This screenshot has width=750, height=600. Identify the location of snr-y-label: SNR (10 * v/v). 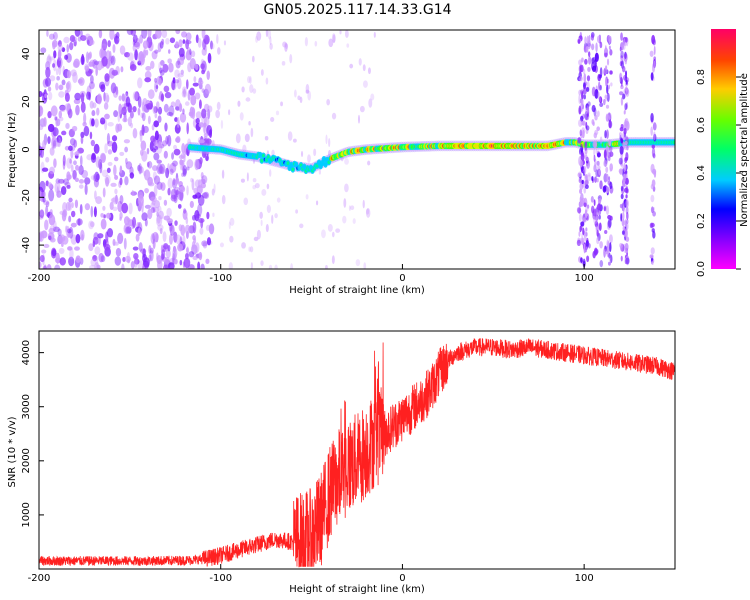
(12, 451).